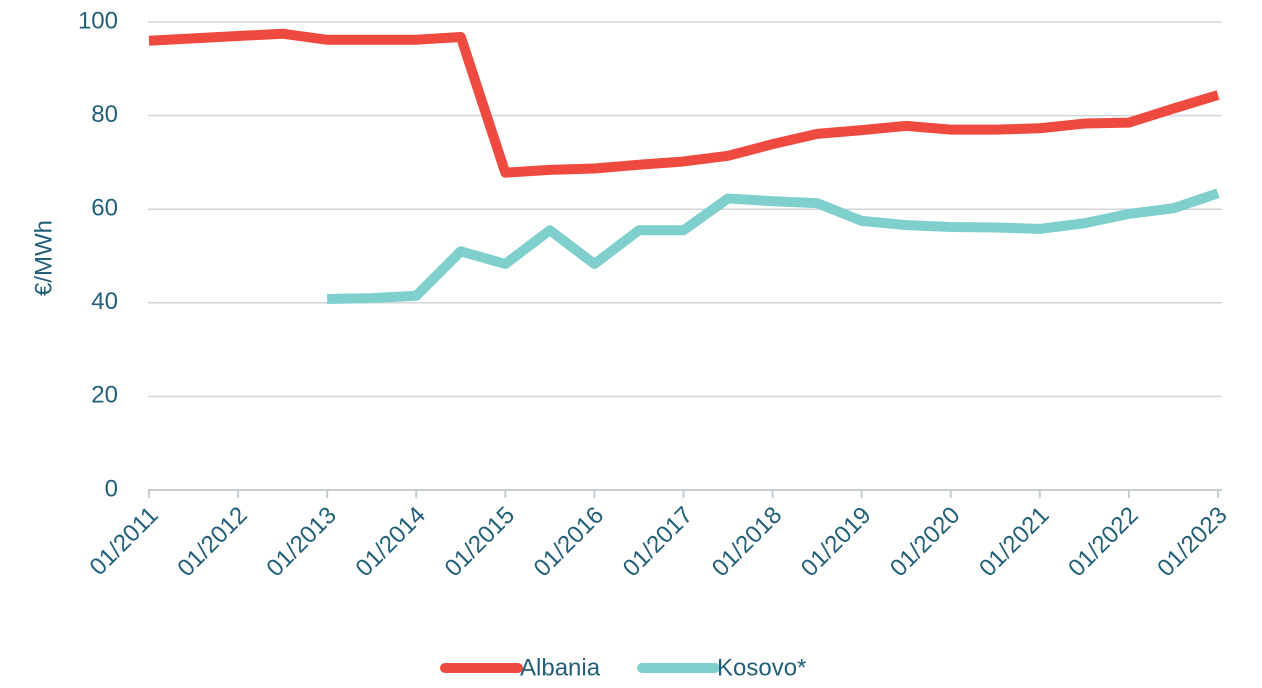 The height and width of the screenshot is (688, 1262). What do you see at coordinates (1192, 542) in the screenshot?
I see `x-tick-label: 01/2023` at bounding box center [1192, 542].